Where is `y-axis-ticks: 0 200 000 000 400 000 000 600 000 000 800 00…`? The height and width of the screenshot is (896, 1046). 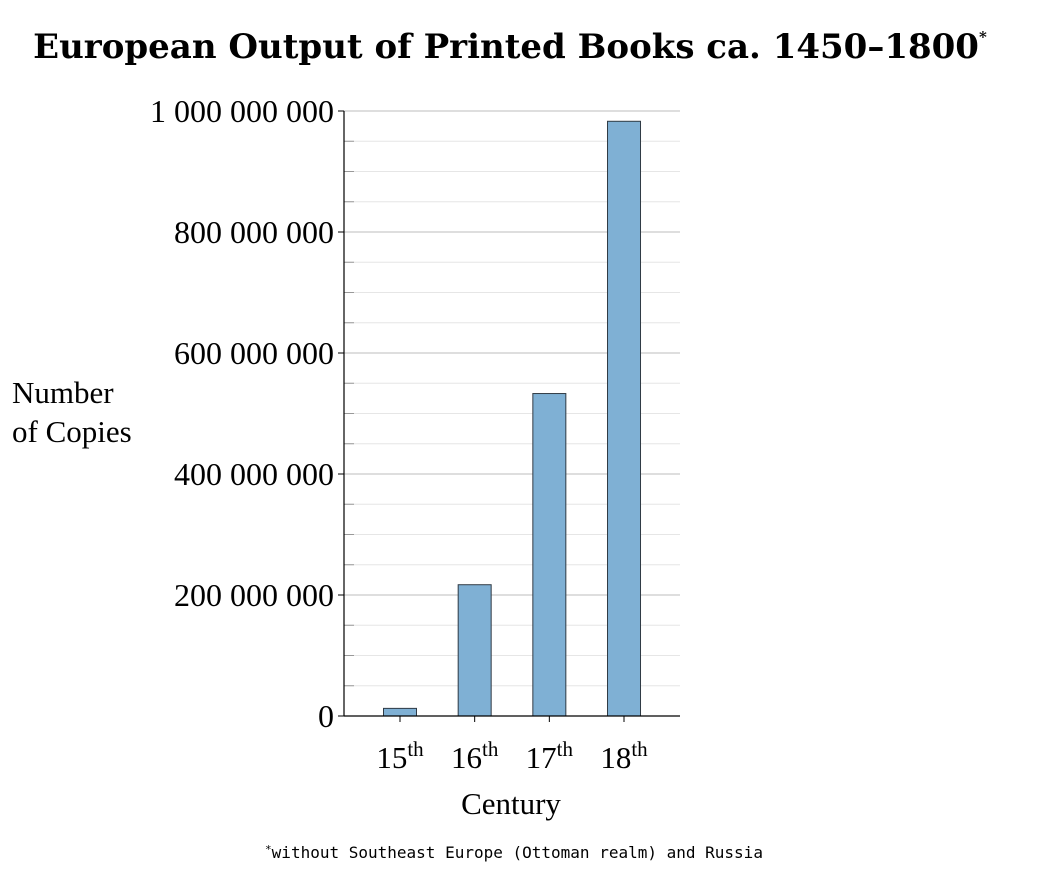
y-axis-ticks: 0 200 000 000 400 000 000 600 000 000 800 00… is located at coordinates (247, 413).